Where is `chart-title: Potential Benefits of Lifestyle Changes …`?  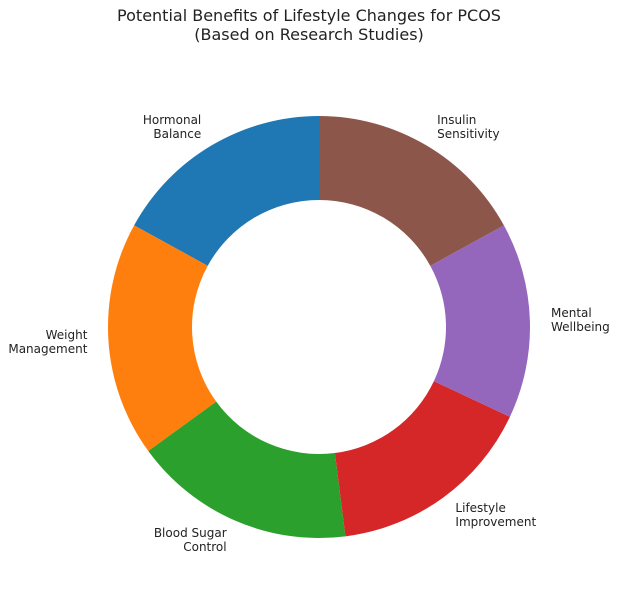
chart-title: Potential Benefits of Lifestyle Changes … is located at coordinates (309, 25).